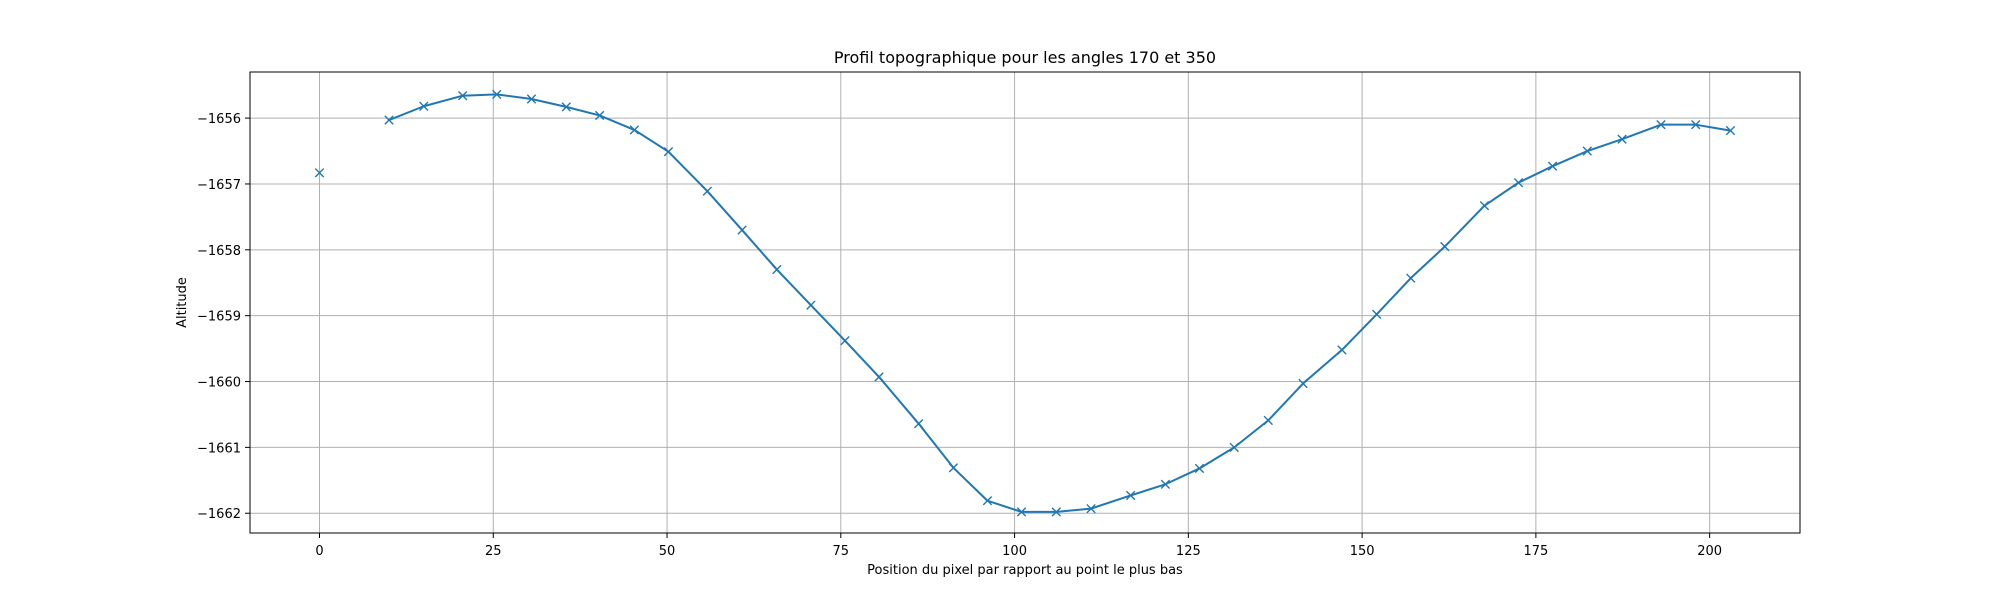 The width and height of the screenshot is (2000, 600). I want to click on x-tick-label: 0, so click(319, 551).